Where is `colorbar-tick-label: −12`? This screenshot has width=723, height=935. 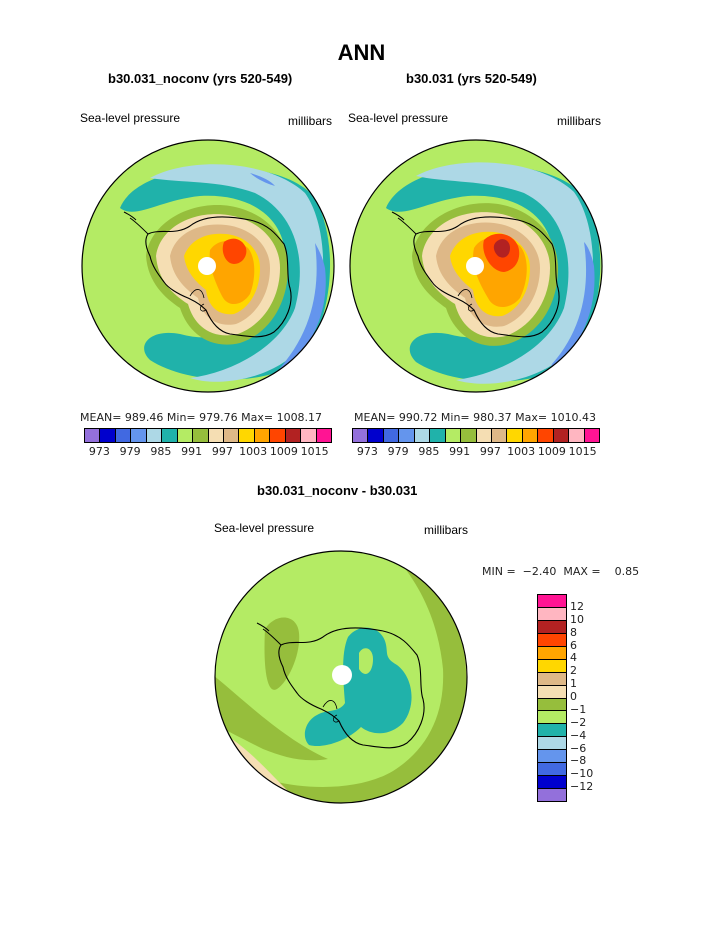
colorbar-tick-label: −12 is located at coordinates (582, 787).